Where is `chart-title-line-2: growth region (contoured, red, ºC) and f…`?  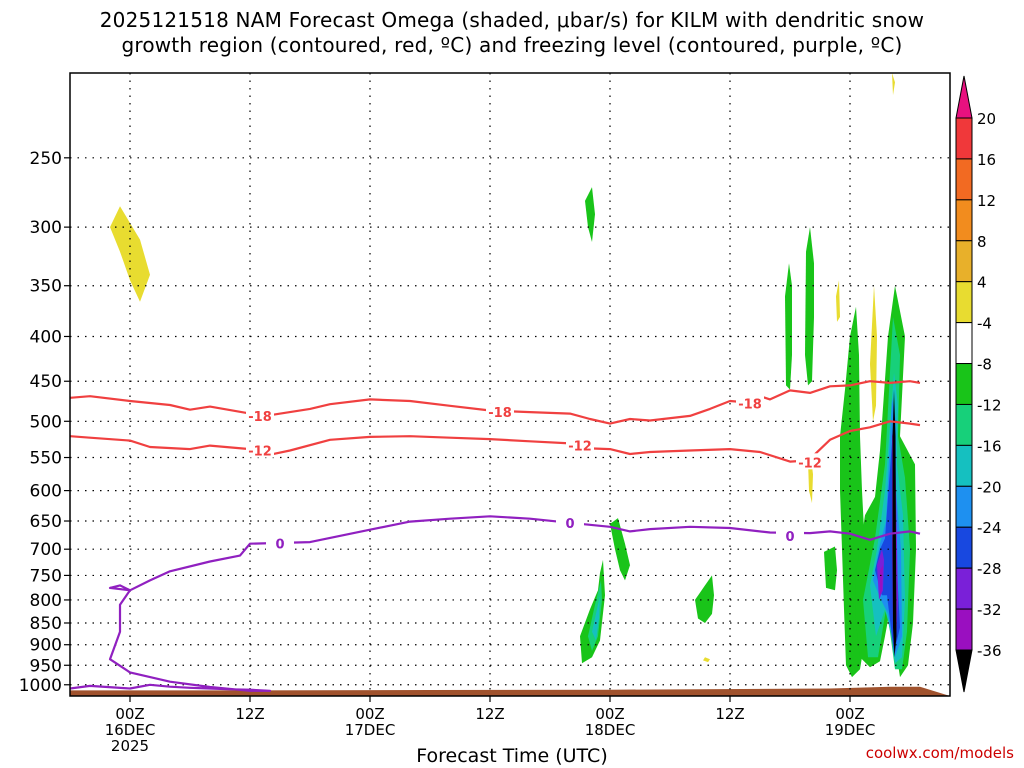
chart-title-line-2: growth region (contoured, red, ºC) and f… is located at coordinates (512, 45).